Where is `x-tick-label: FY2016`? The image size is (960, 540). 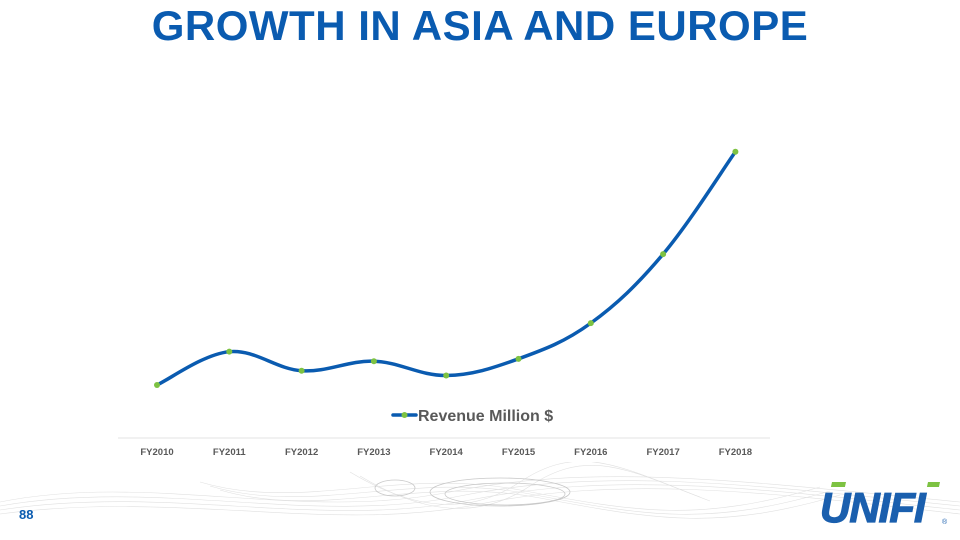 x-tick-label: FY2016 is located at coordinates (590, 452).